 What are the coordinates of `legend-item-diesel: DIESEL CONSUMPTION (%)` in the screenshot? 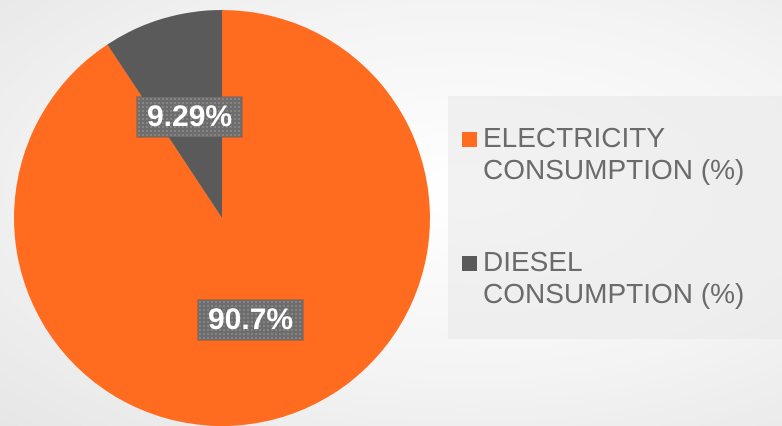 It's located at (622, 278).